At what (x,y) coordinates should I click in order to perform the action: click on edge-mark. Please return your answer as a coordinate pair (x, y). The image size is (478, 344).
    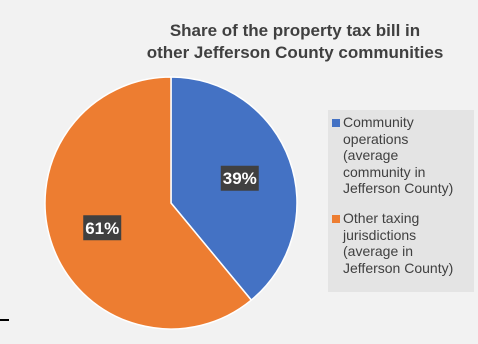
    Looking at the image, I should click on (4, 320).